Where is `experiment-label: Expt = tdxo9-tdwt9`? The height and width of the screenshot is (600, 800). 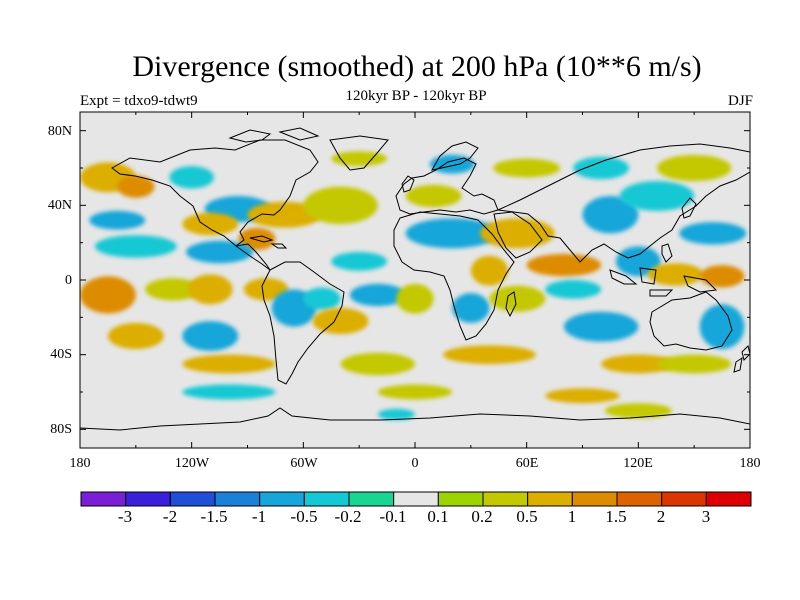
experiment-label: Expt = tdxo9-tdwt9 is located at coordinates (139, 101).